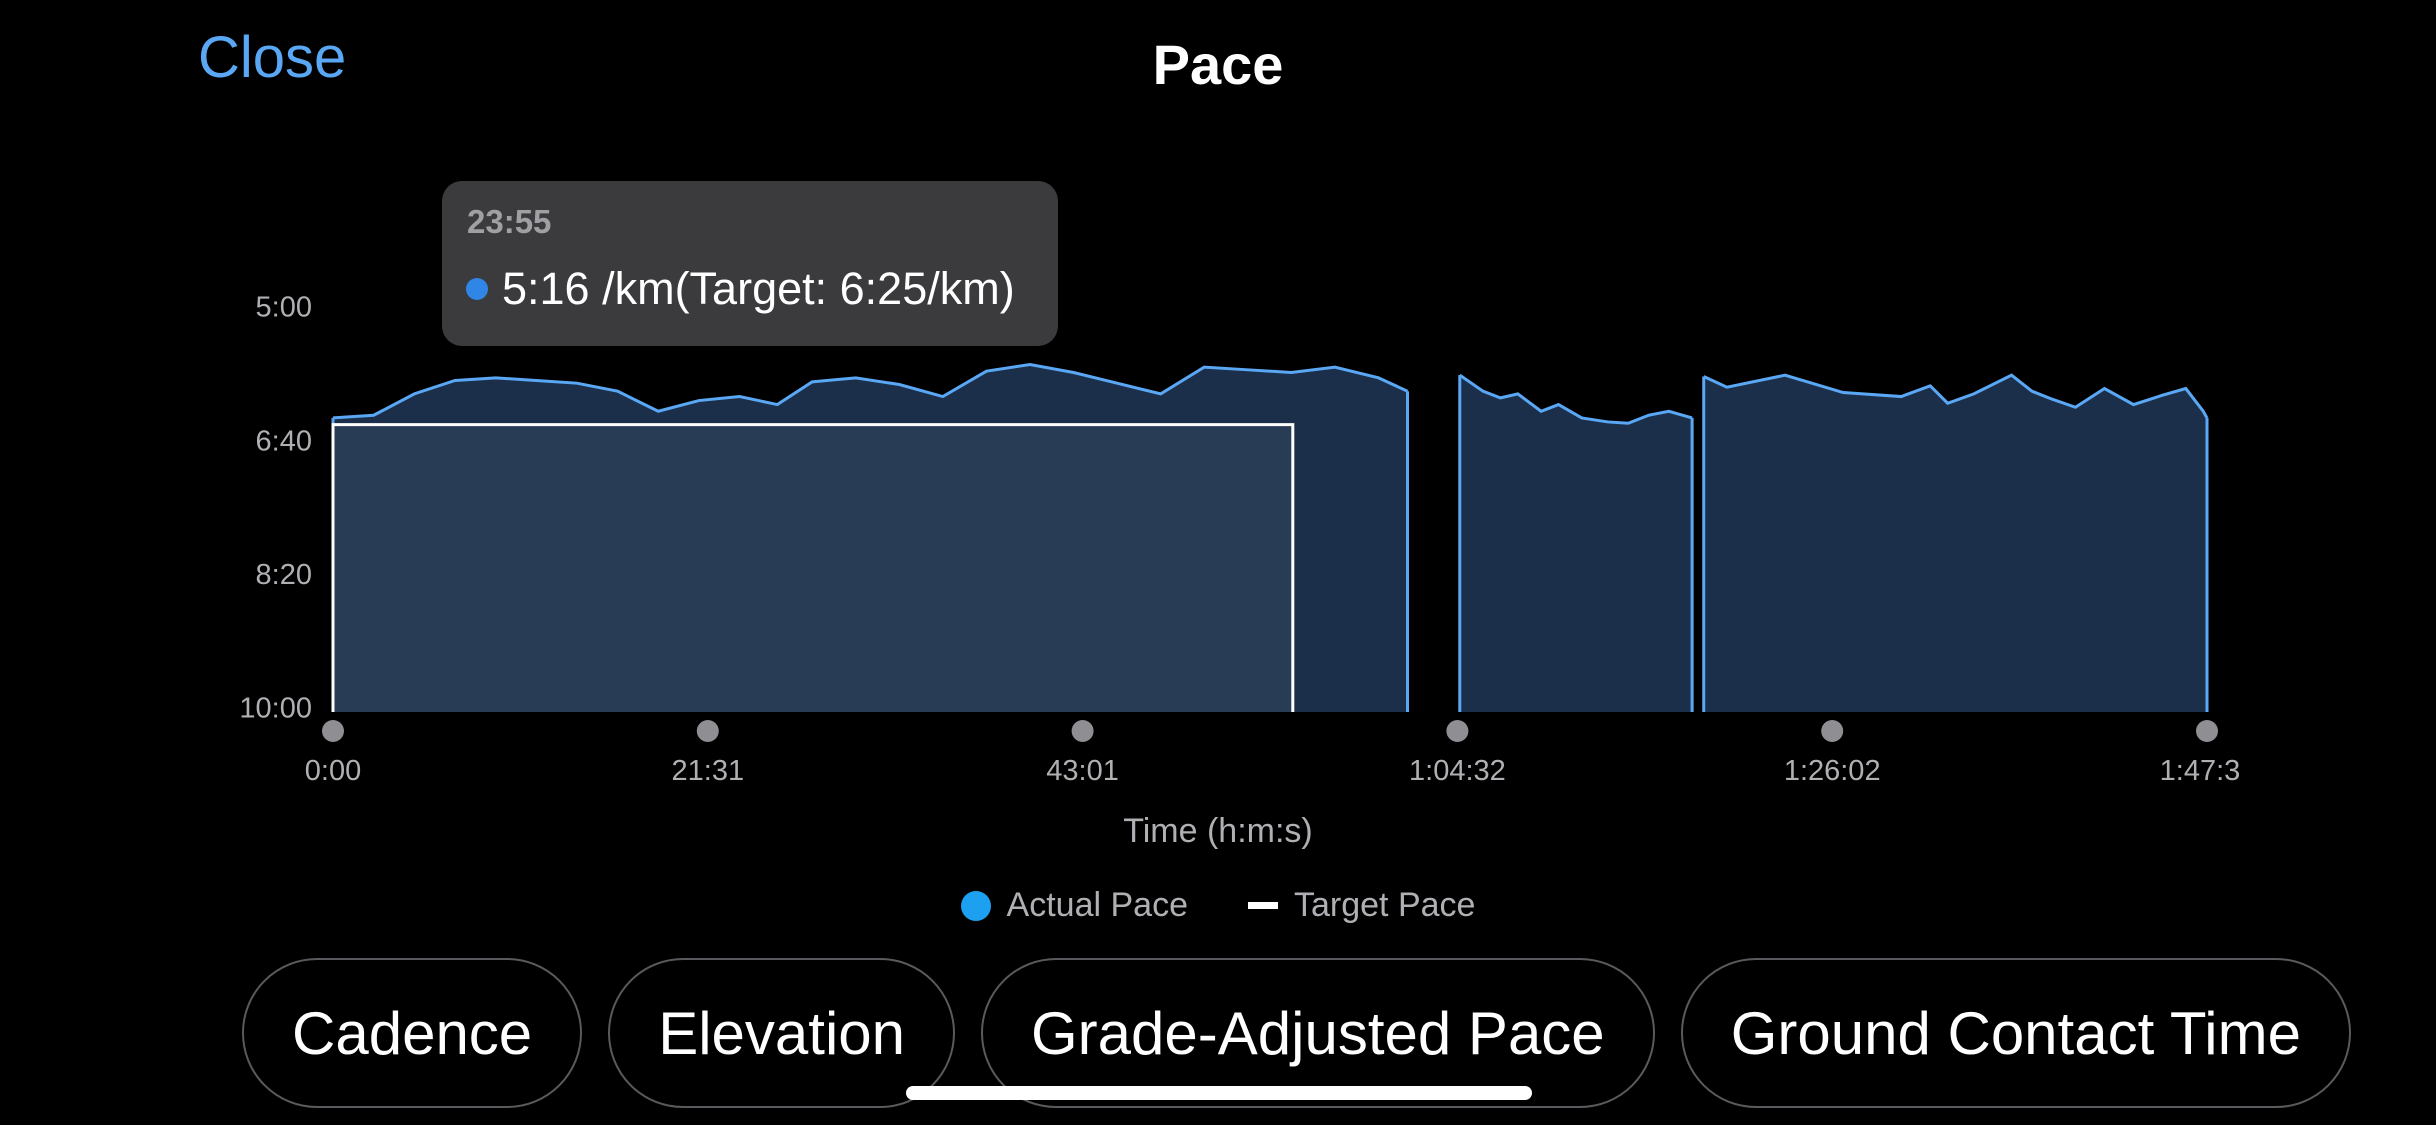 The image size is (2436, 1125). What do you see at coordinates (1082, 771) in the screenshot?
I see `x-tick-label: 43:01` at bounding box center [1082, 771].